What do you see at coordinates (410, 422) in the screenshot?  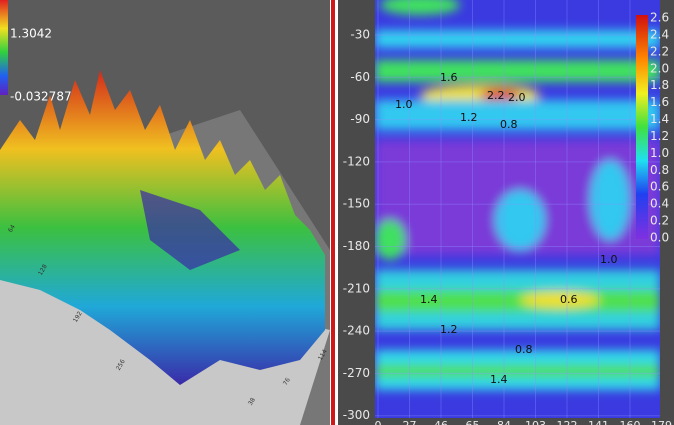 I see `x-tick-label: 27` at bounding box center [410, 422].